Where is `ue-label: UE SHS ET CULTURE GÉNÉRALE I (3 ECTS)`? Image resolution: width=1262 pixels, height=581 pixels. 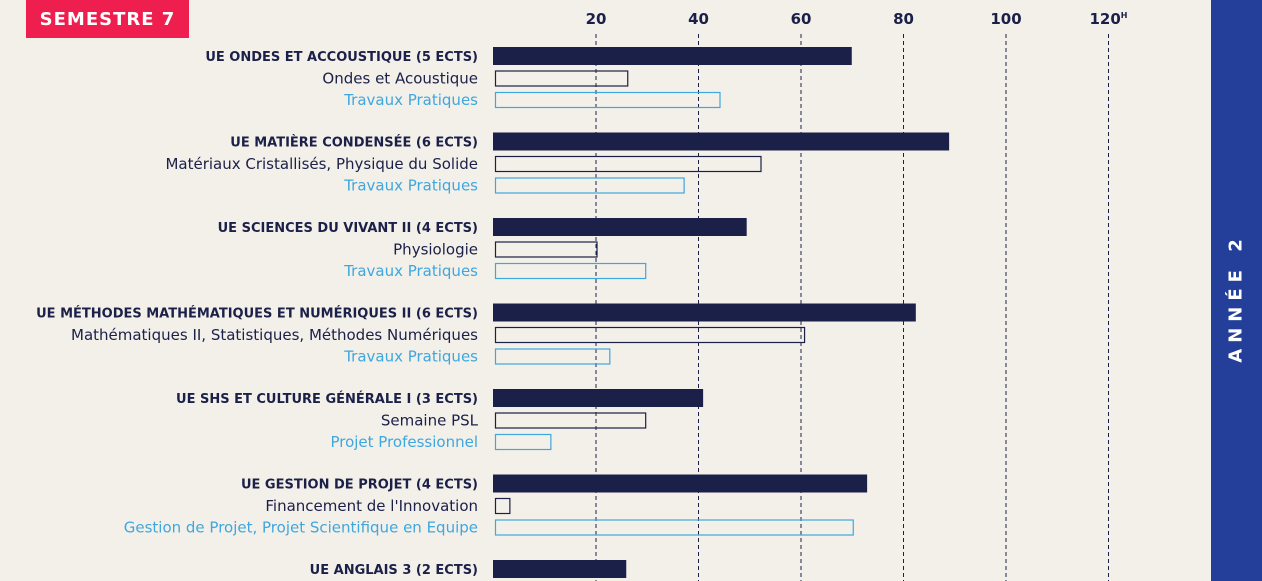 ue-label: UE SHS ET CULTURE GÉNÉRALE I (3 ECTS) is located at coordinates (327, 399).